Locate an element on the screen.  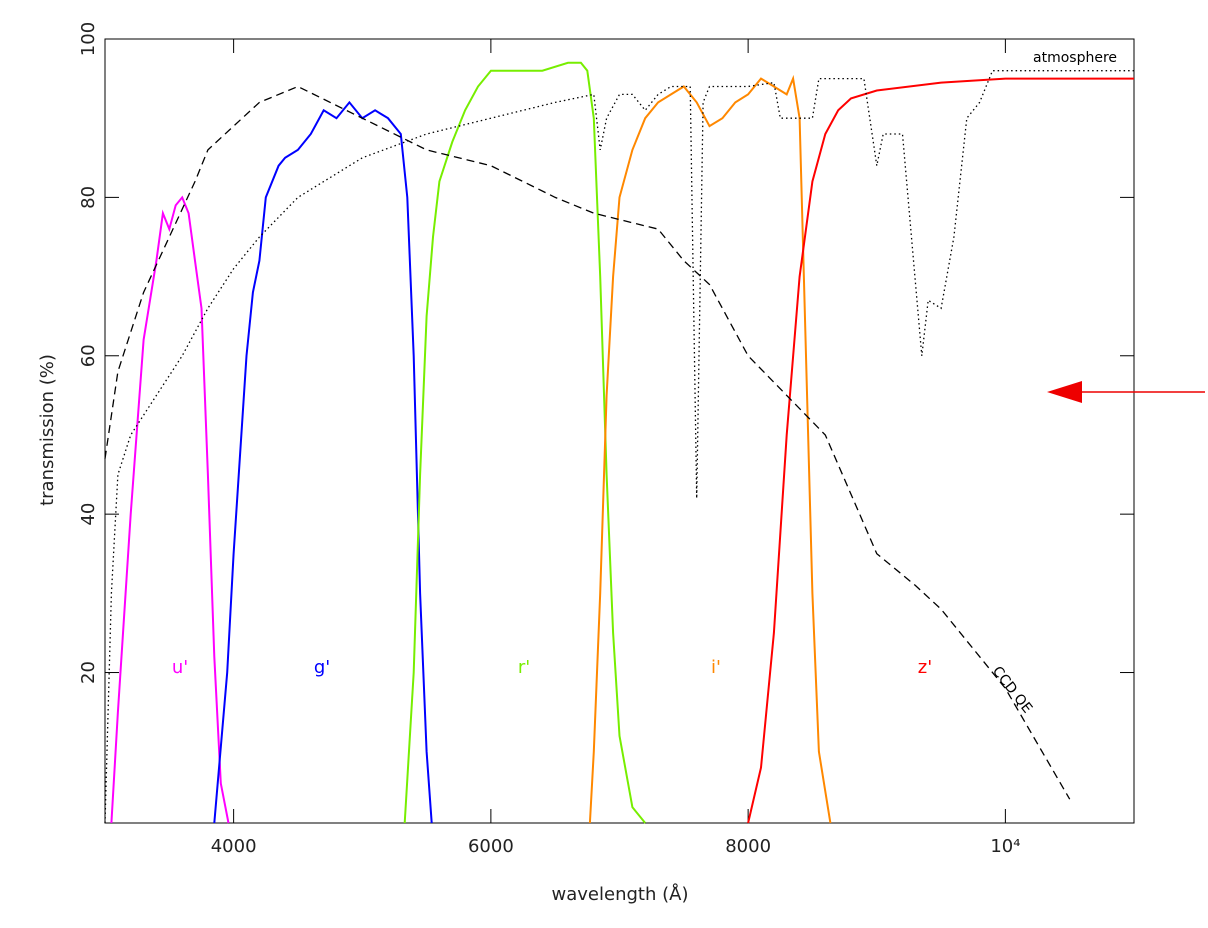
y-tick-label: 60 is located at coordinates (88, 355).